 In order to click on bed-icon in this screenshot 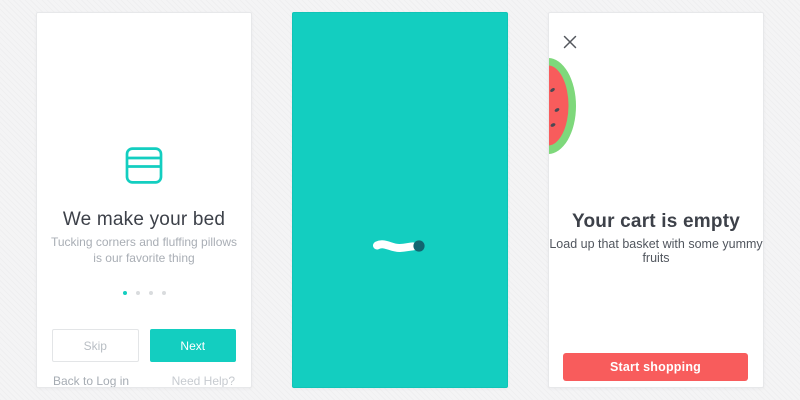, I will do `click(144, 168)`.